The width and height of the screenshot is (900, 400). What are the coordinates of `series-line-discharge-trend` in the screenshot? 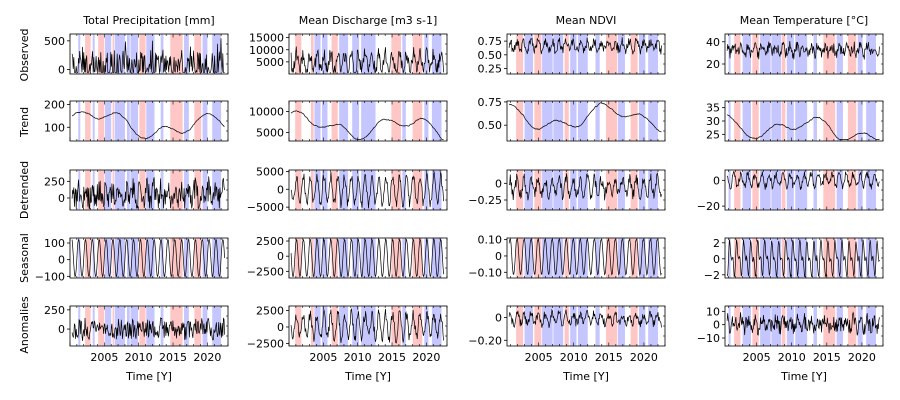 It's located at (367, 125).